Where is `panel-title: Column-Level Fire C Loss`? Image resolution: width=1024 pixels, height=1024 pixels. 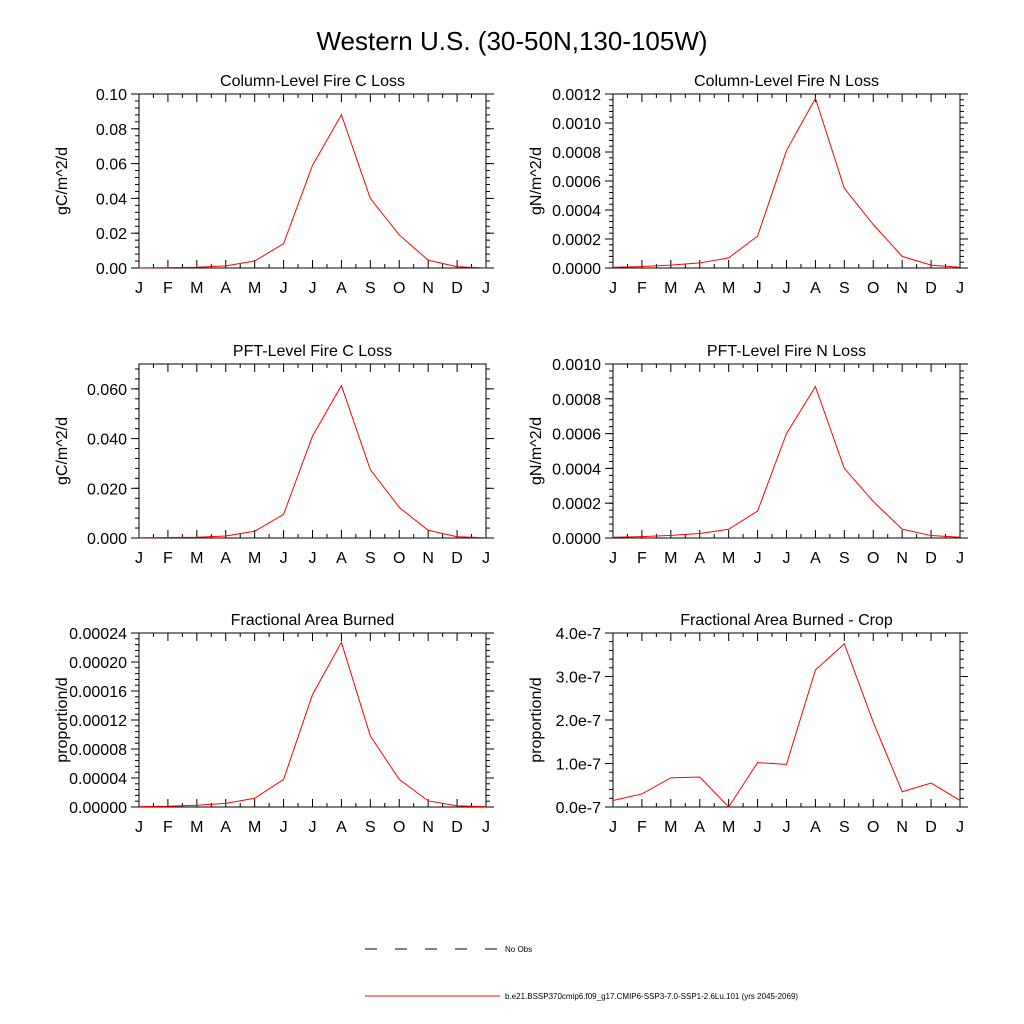 panel-title: Column-Level Fire C Loss is located at coordinates (312, 81).